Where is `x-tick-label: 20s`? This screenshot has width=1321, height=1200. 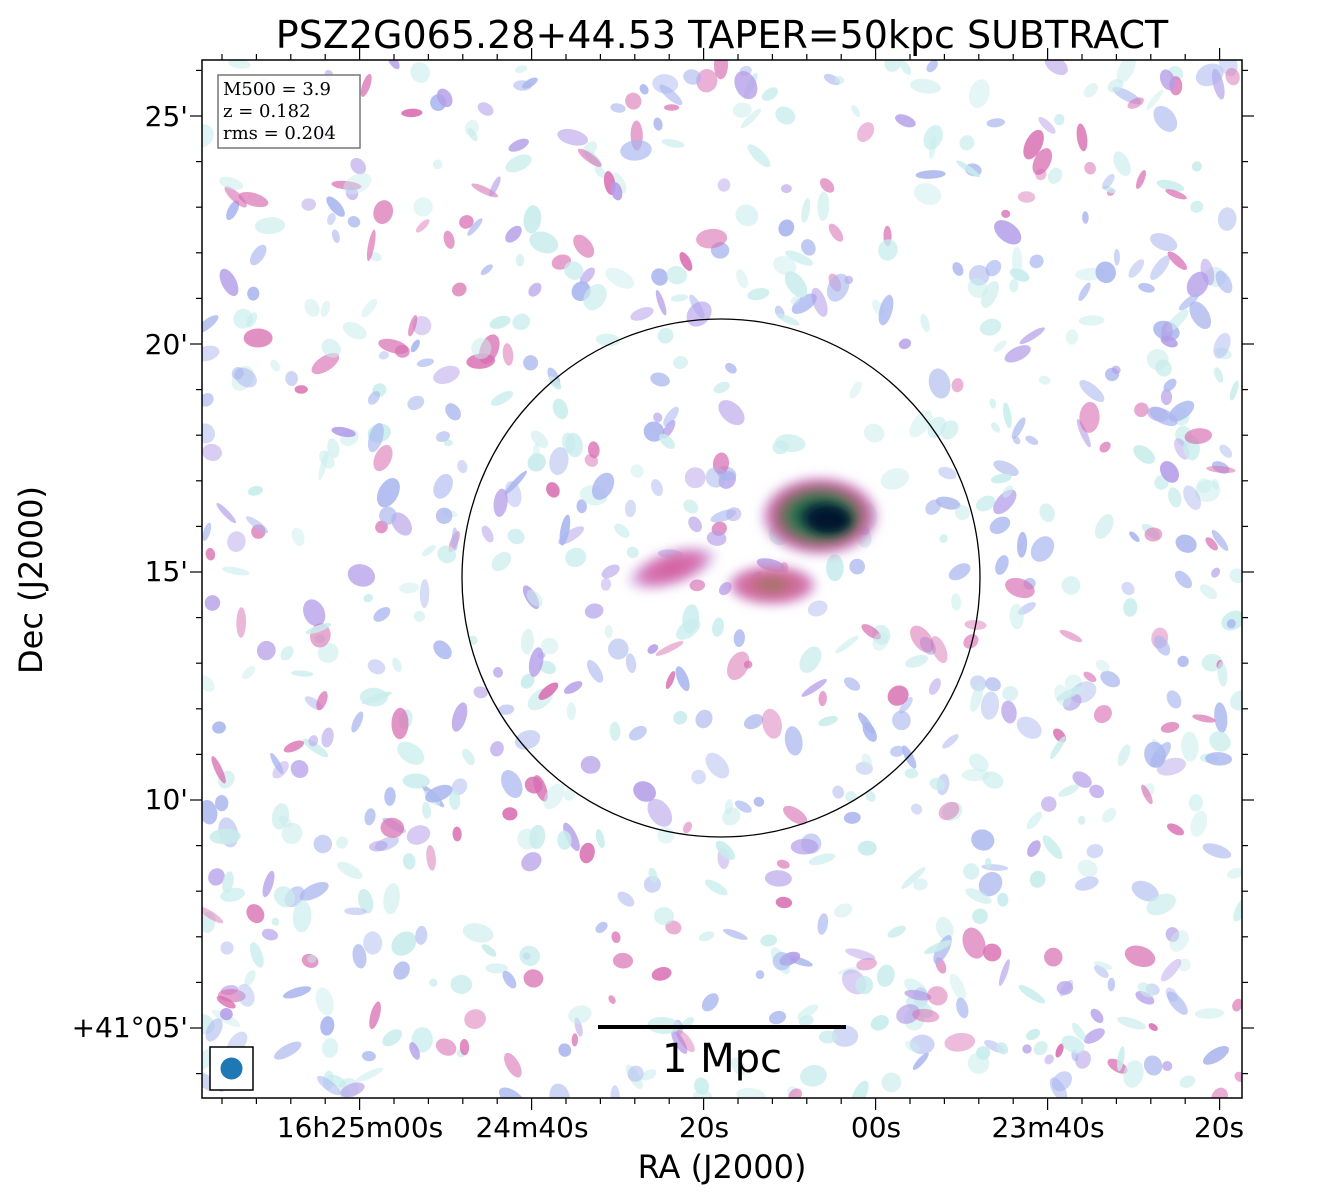 x-tick-label: 20s is located at coordinates (704, 1127).